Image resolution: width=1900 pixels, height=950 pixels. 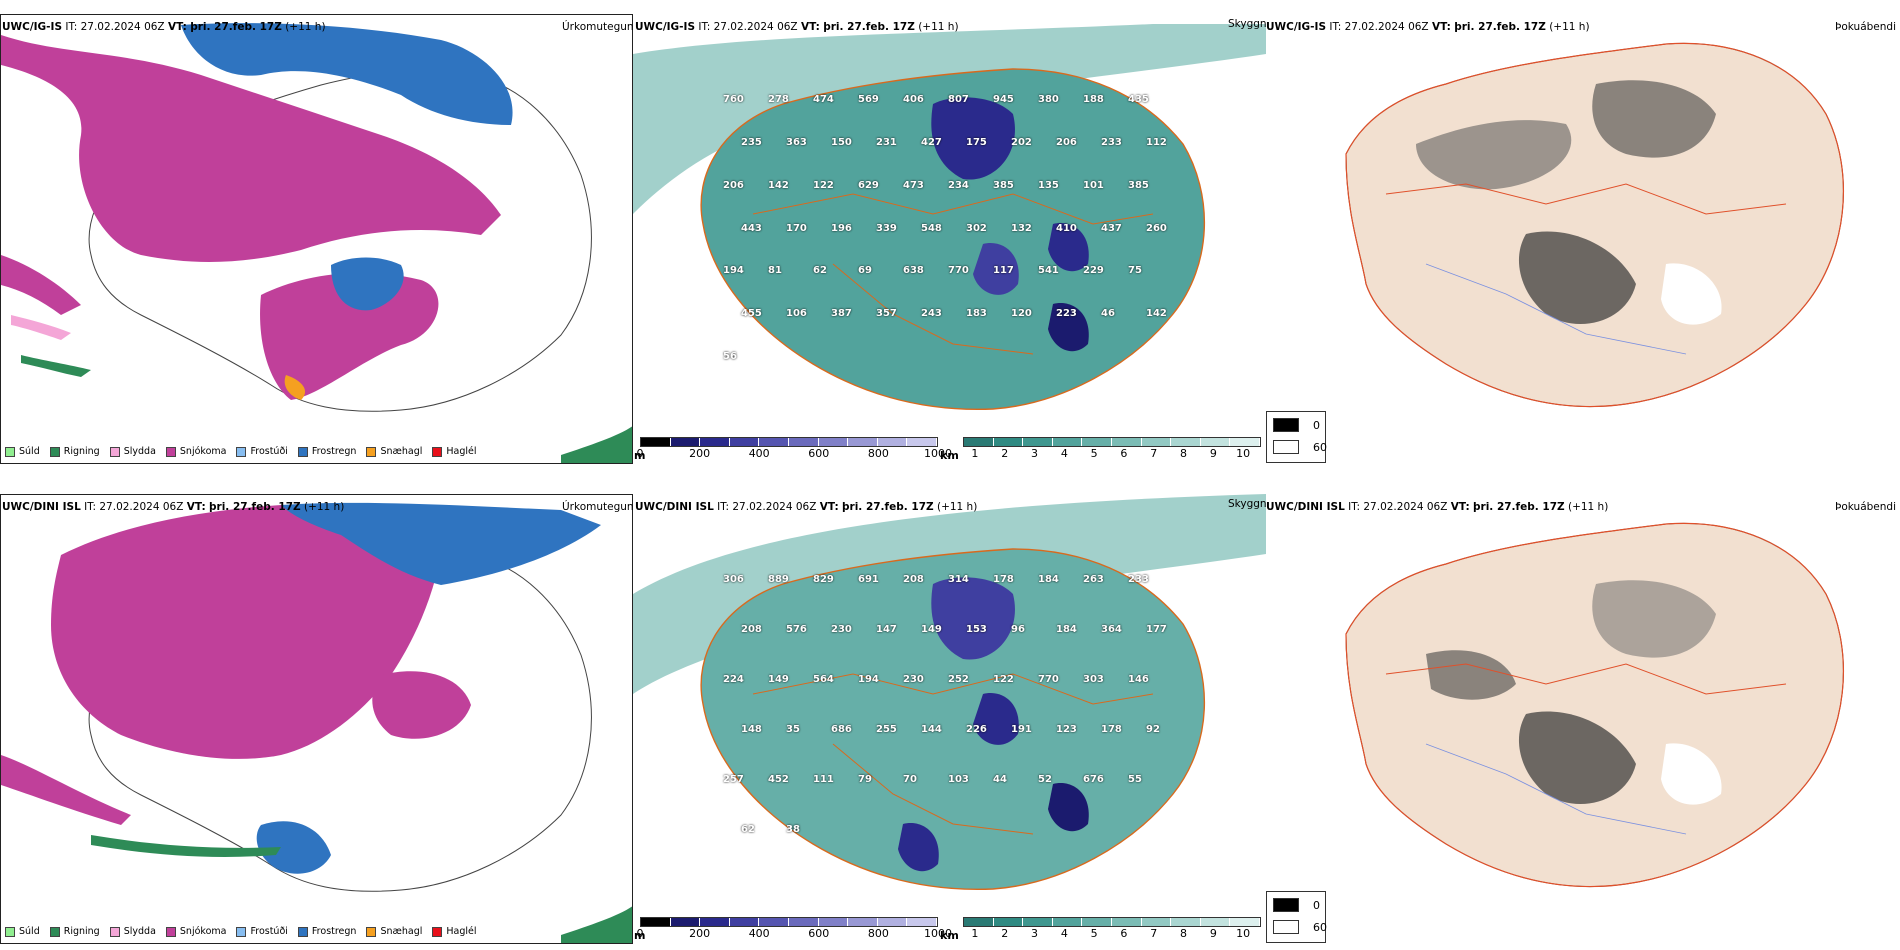 I want to click on fog-legend-label: 0, so click(x=1316, y=425).